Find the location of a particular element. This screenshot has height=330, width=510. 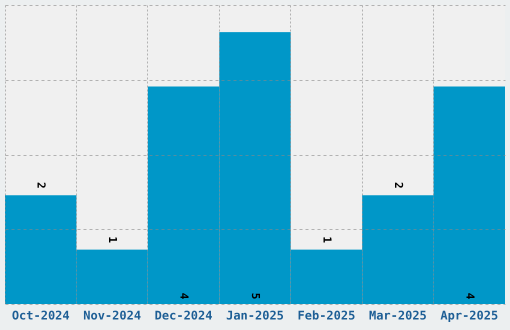

x-tick-label: Mar-2025 is located at coordinates (397, 315).